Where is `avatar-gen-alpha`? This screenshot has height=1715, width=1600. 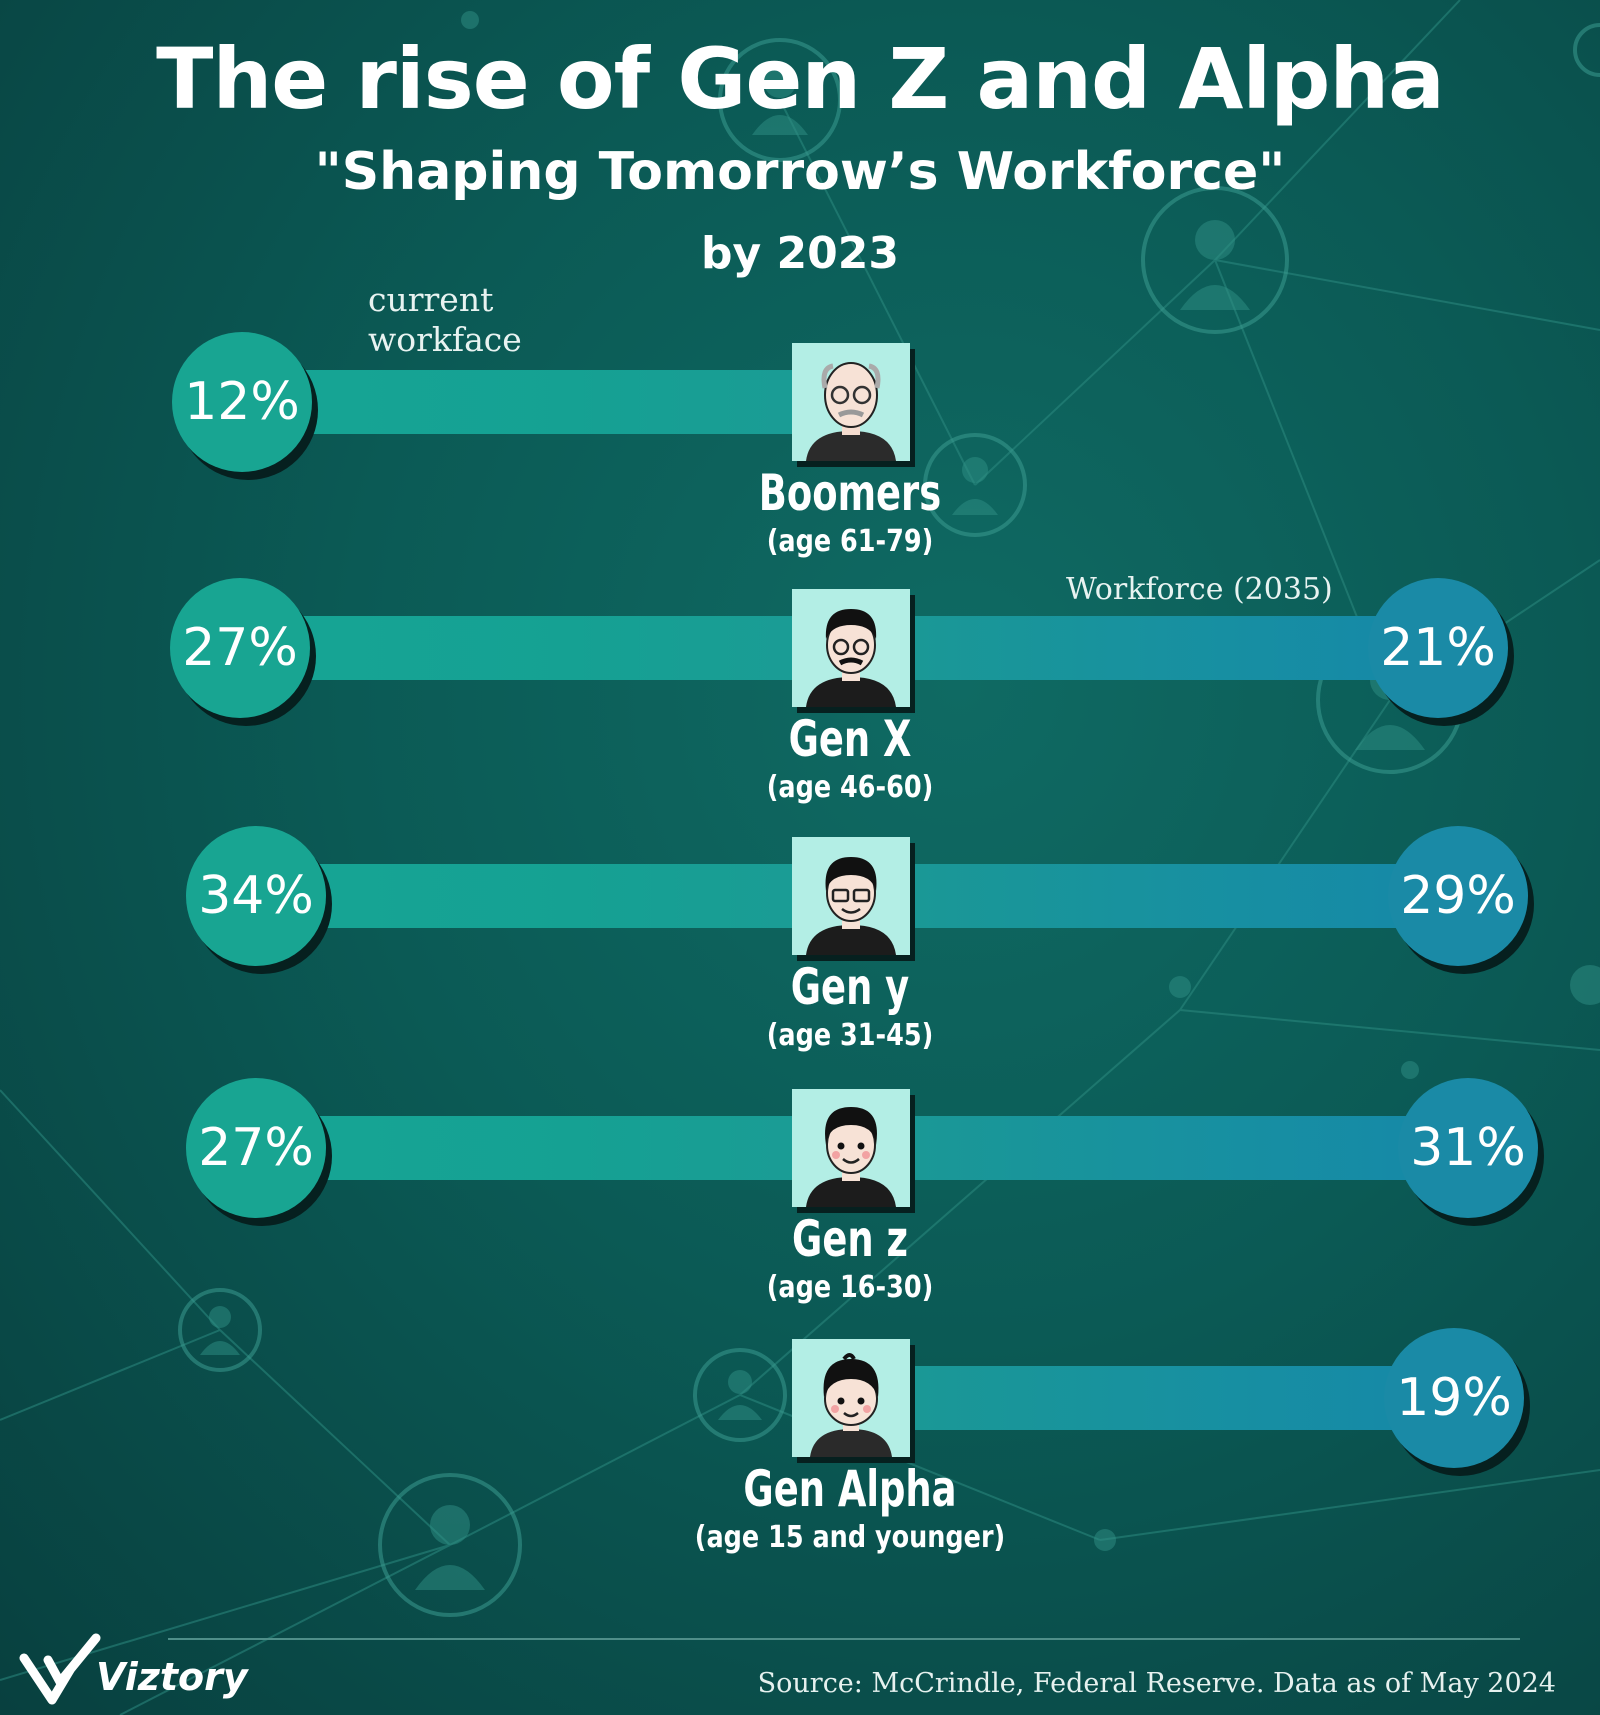 avatar-gen-alpha is located at coordinates (851, 1398).